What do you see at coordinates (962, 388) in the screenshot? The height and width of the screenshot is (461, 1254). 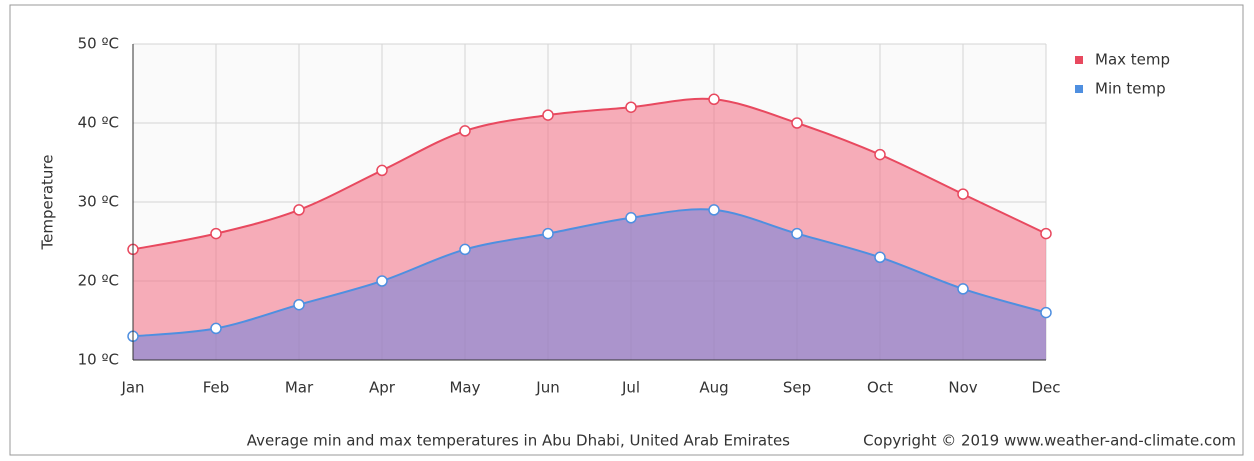 I see `x-tick-label: Nov` at bounding box center [962, 388].